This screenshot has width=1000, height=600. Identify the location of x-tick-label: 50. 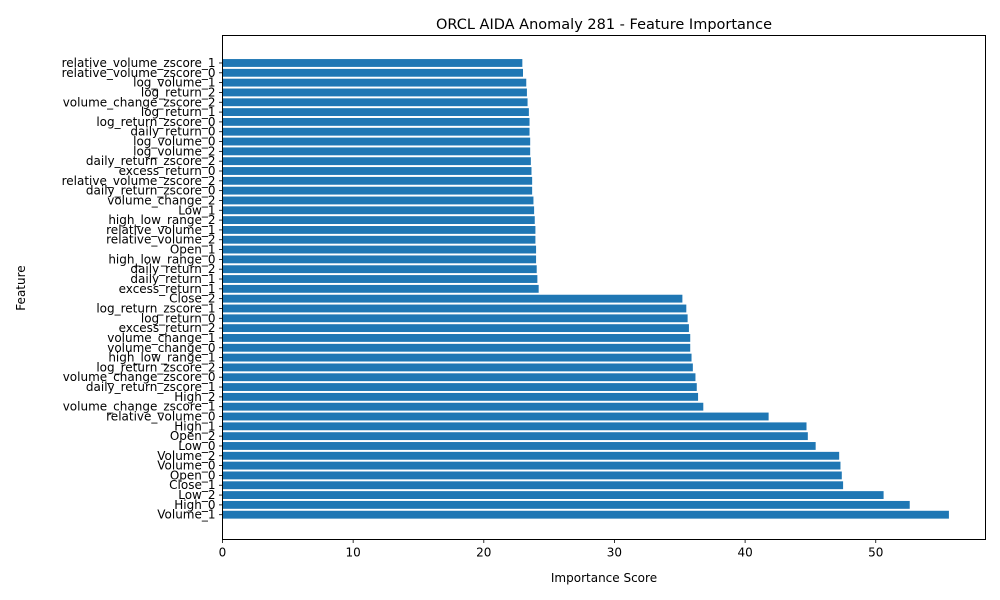
(875, 553).